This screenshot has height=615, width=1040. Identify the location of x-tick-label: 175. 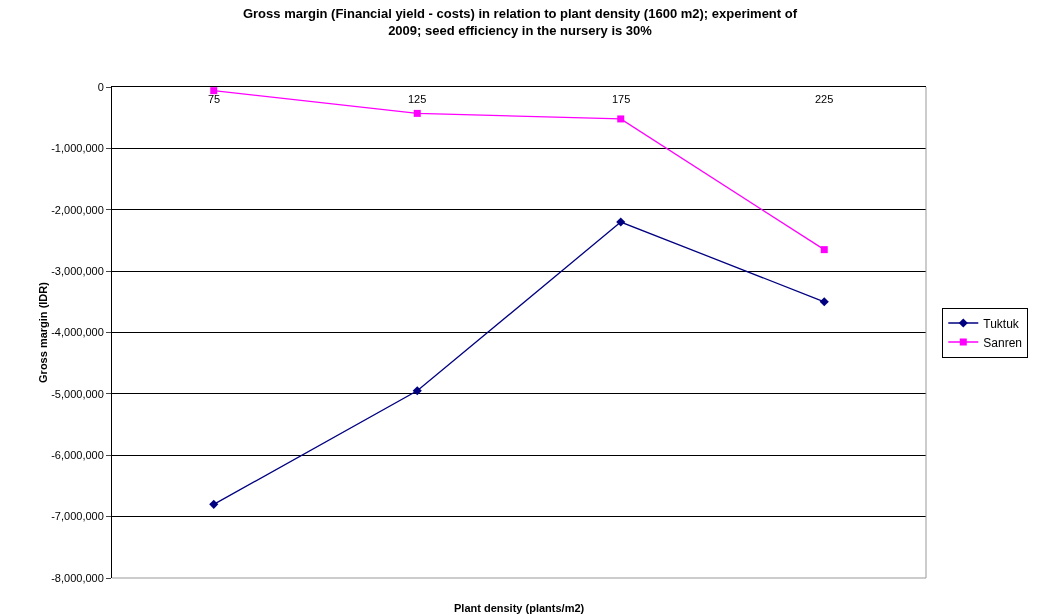
(621, 99).